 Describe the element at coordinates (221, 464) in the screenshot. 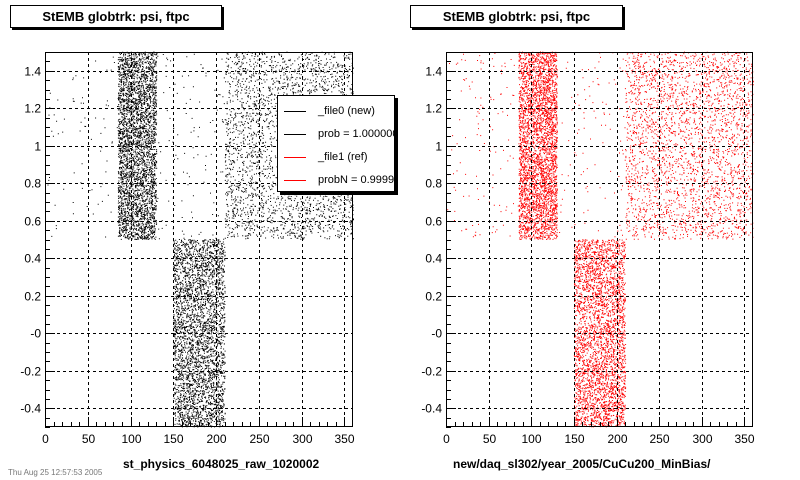

I see `x-axis-label-left: st_physics_6048025_raw_1020002` at that location.